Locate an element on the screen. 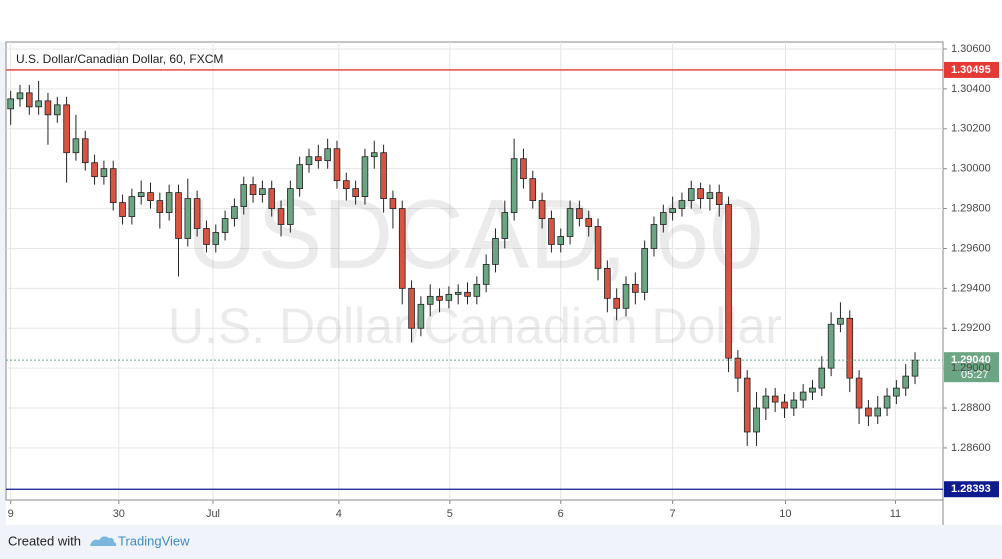 The width and height of the screenshot is (1002, 559). price-axis is located at coordinates (972, 283).